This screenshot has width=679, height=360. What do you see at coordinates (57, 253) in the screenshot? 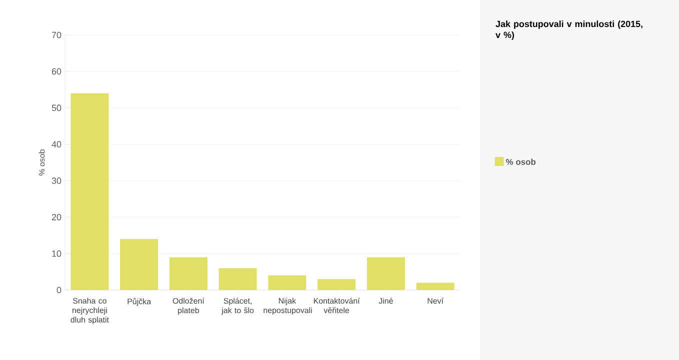
I see `y-tick-label: 10` at bounding box center [57, 253].